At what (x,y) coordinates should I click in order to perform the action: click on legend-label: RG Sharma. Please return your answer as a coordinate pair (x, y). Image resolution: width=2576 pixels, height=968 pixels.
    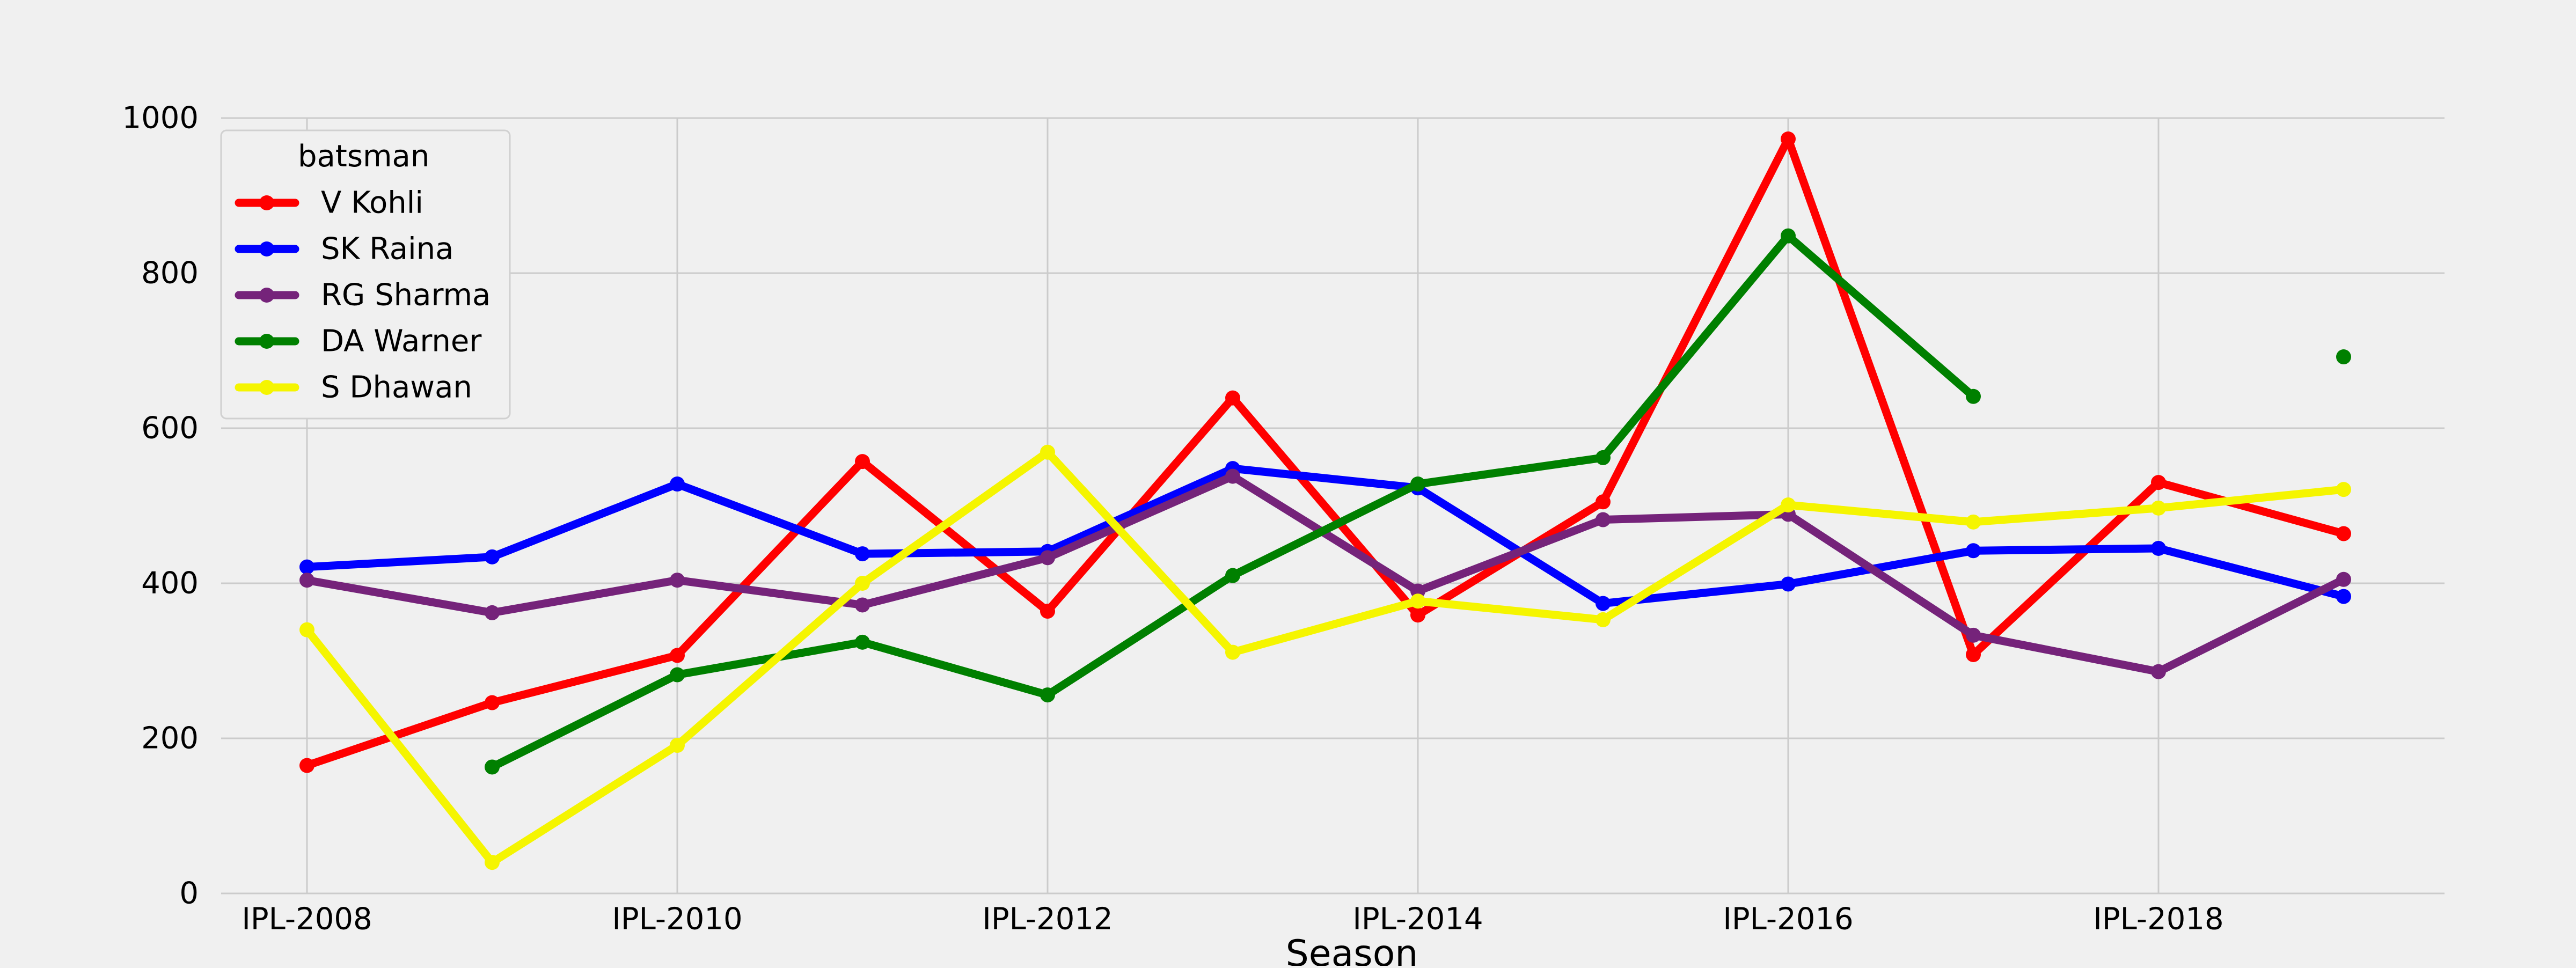
    Looking at the image, I should click on (406, 295).